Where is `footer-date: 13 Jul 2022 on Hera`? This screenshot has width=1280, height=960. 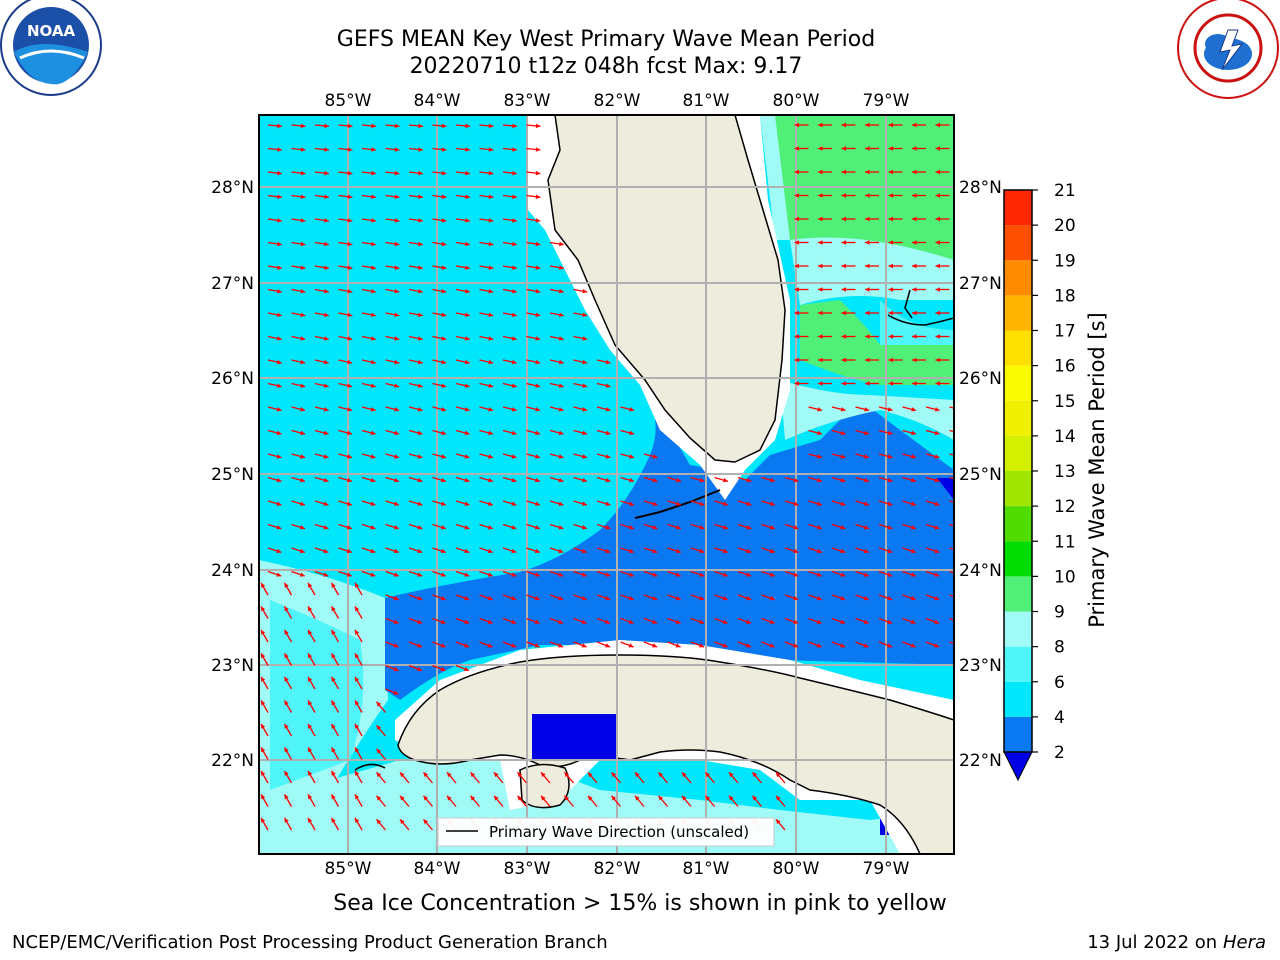 footer-date: 13 Jul 2022 on Hera is located at coordinates (1176, 942).